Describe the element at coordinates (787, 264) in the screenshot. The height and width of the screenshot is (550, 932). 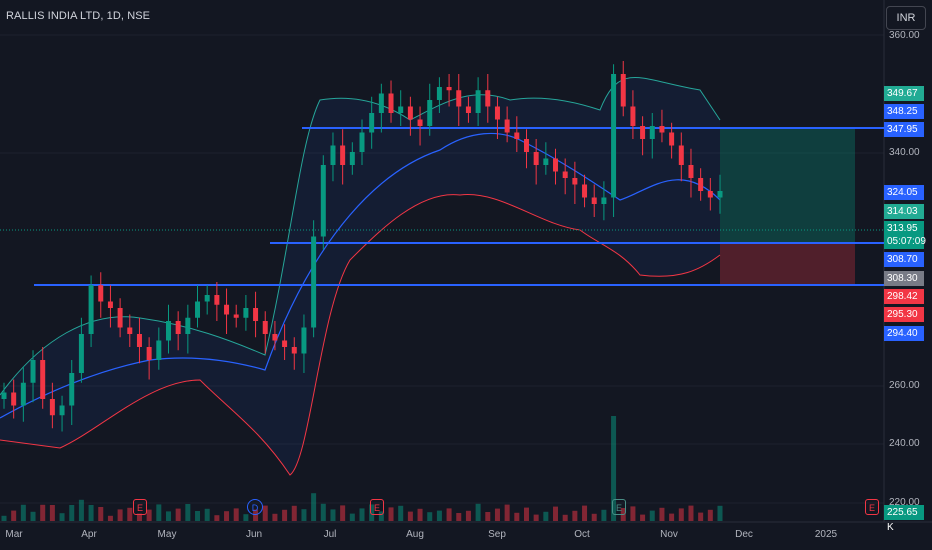
I see `stop-zone` at that location.